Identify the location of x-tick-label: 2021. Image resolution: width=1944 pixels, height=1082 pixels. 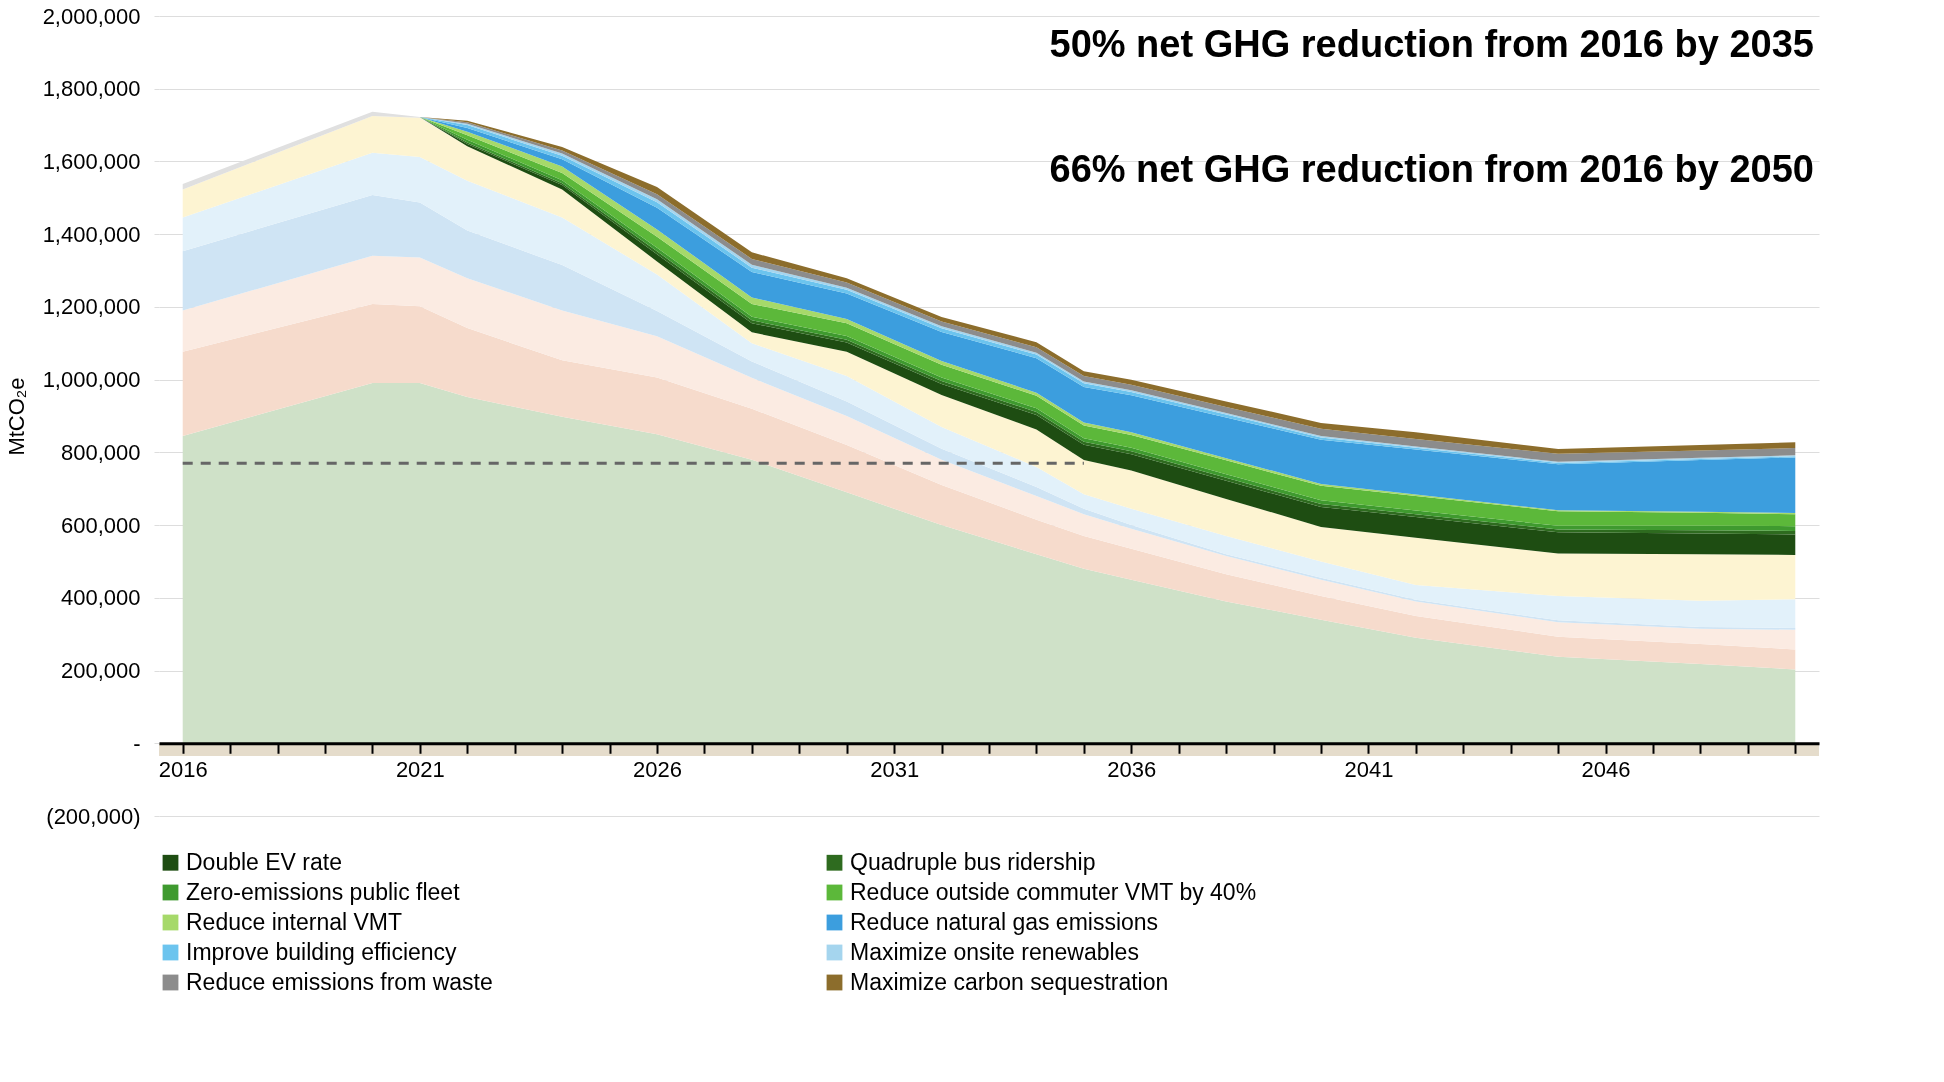
(420, 769).